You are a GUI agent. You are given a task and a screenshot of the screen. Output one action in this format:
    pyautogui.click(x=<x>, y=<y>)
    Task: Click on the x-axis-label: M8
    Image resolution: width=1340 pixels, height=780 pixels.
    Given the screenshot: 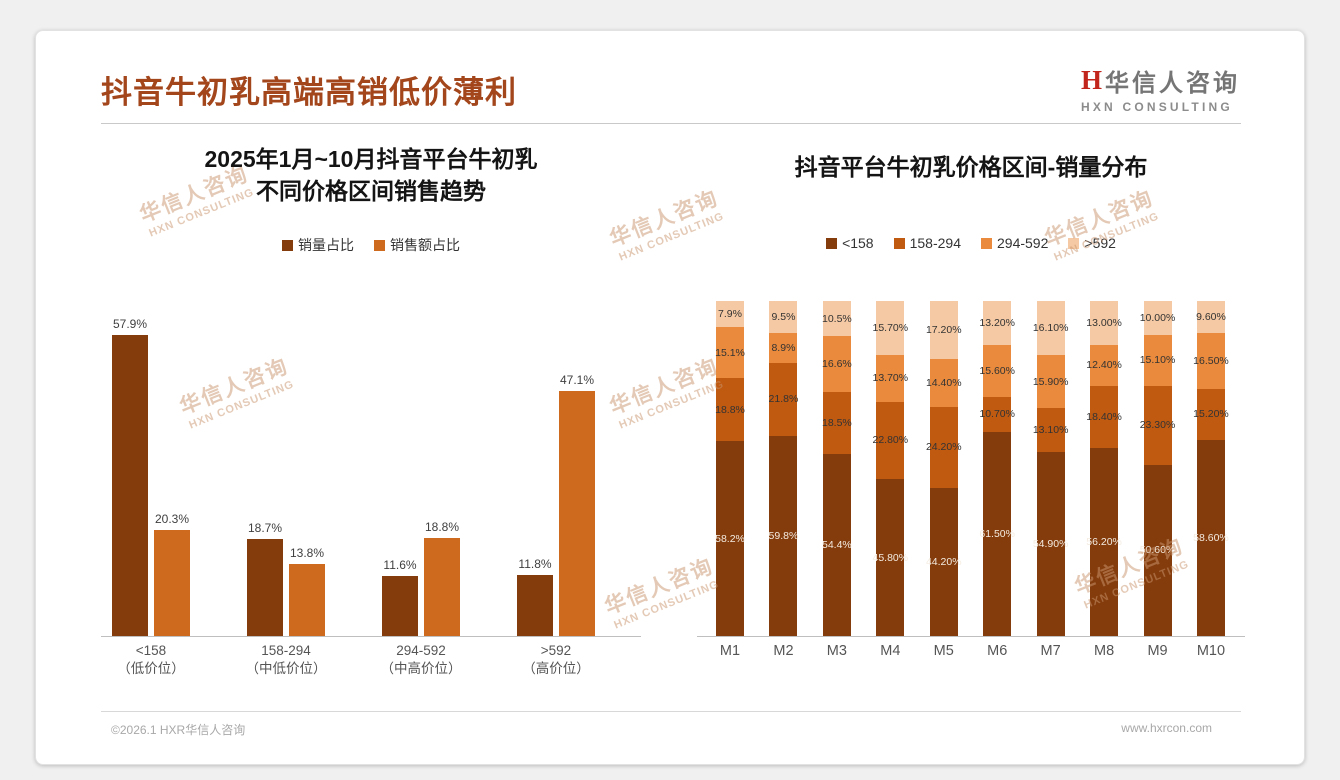 What is the action you would take?
    pyautogui.click(x=1104, y=651)
    